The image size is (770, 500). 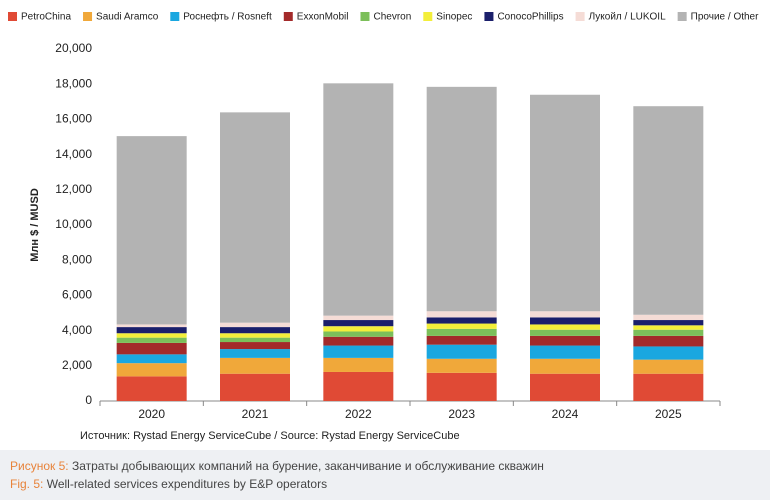 I want to click on legend-label: ExxonMobil, so click(x=323, y=17).